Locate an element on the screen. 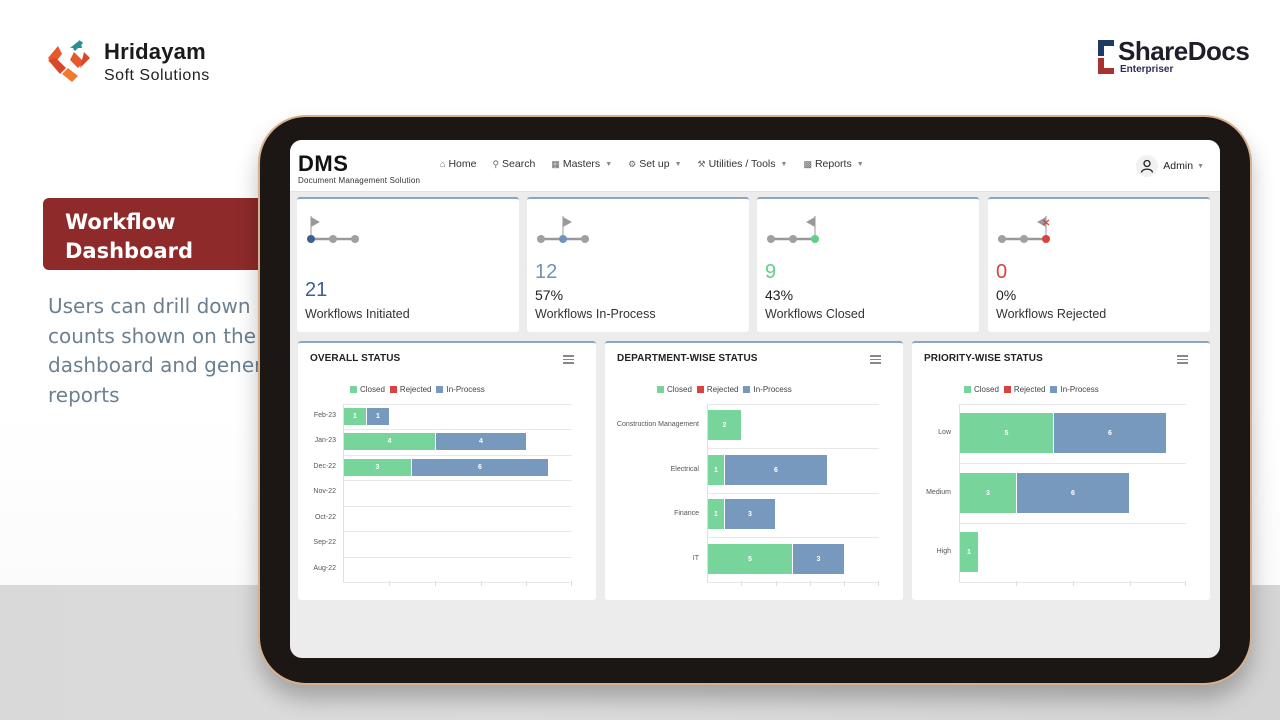  stat-card-closed: 9 43% Workflows Closed is located at coordinates (868, 264).